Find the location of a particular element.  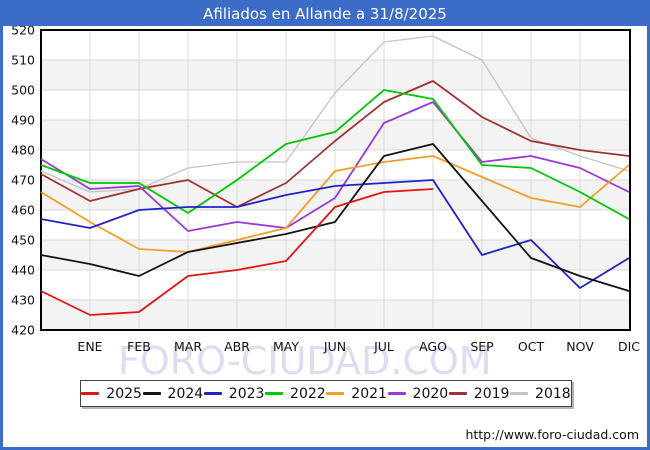

x-tick-label: OCT is located at coordinates (531, 346).